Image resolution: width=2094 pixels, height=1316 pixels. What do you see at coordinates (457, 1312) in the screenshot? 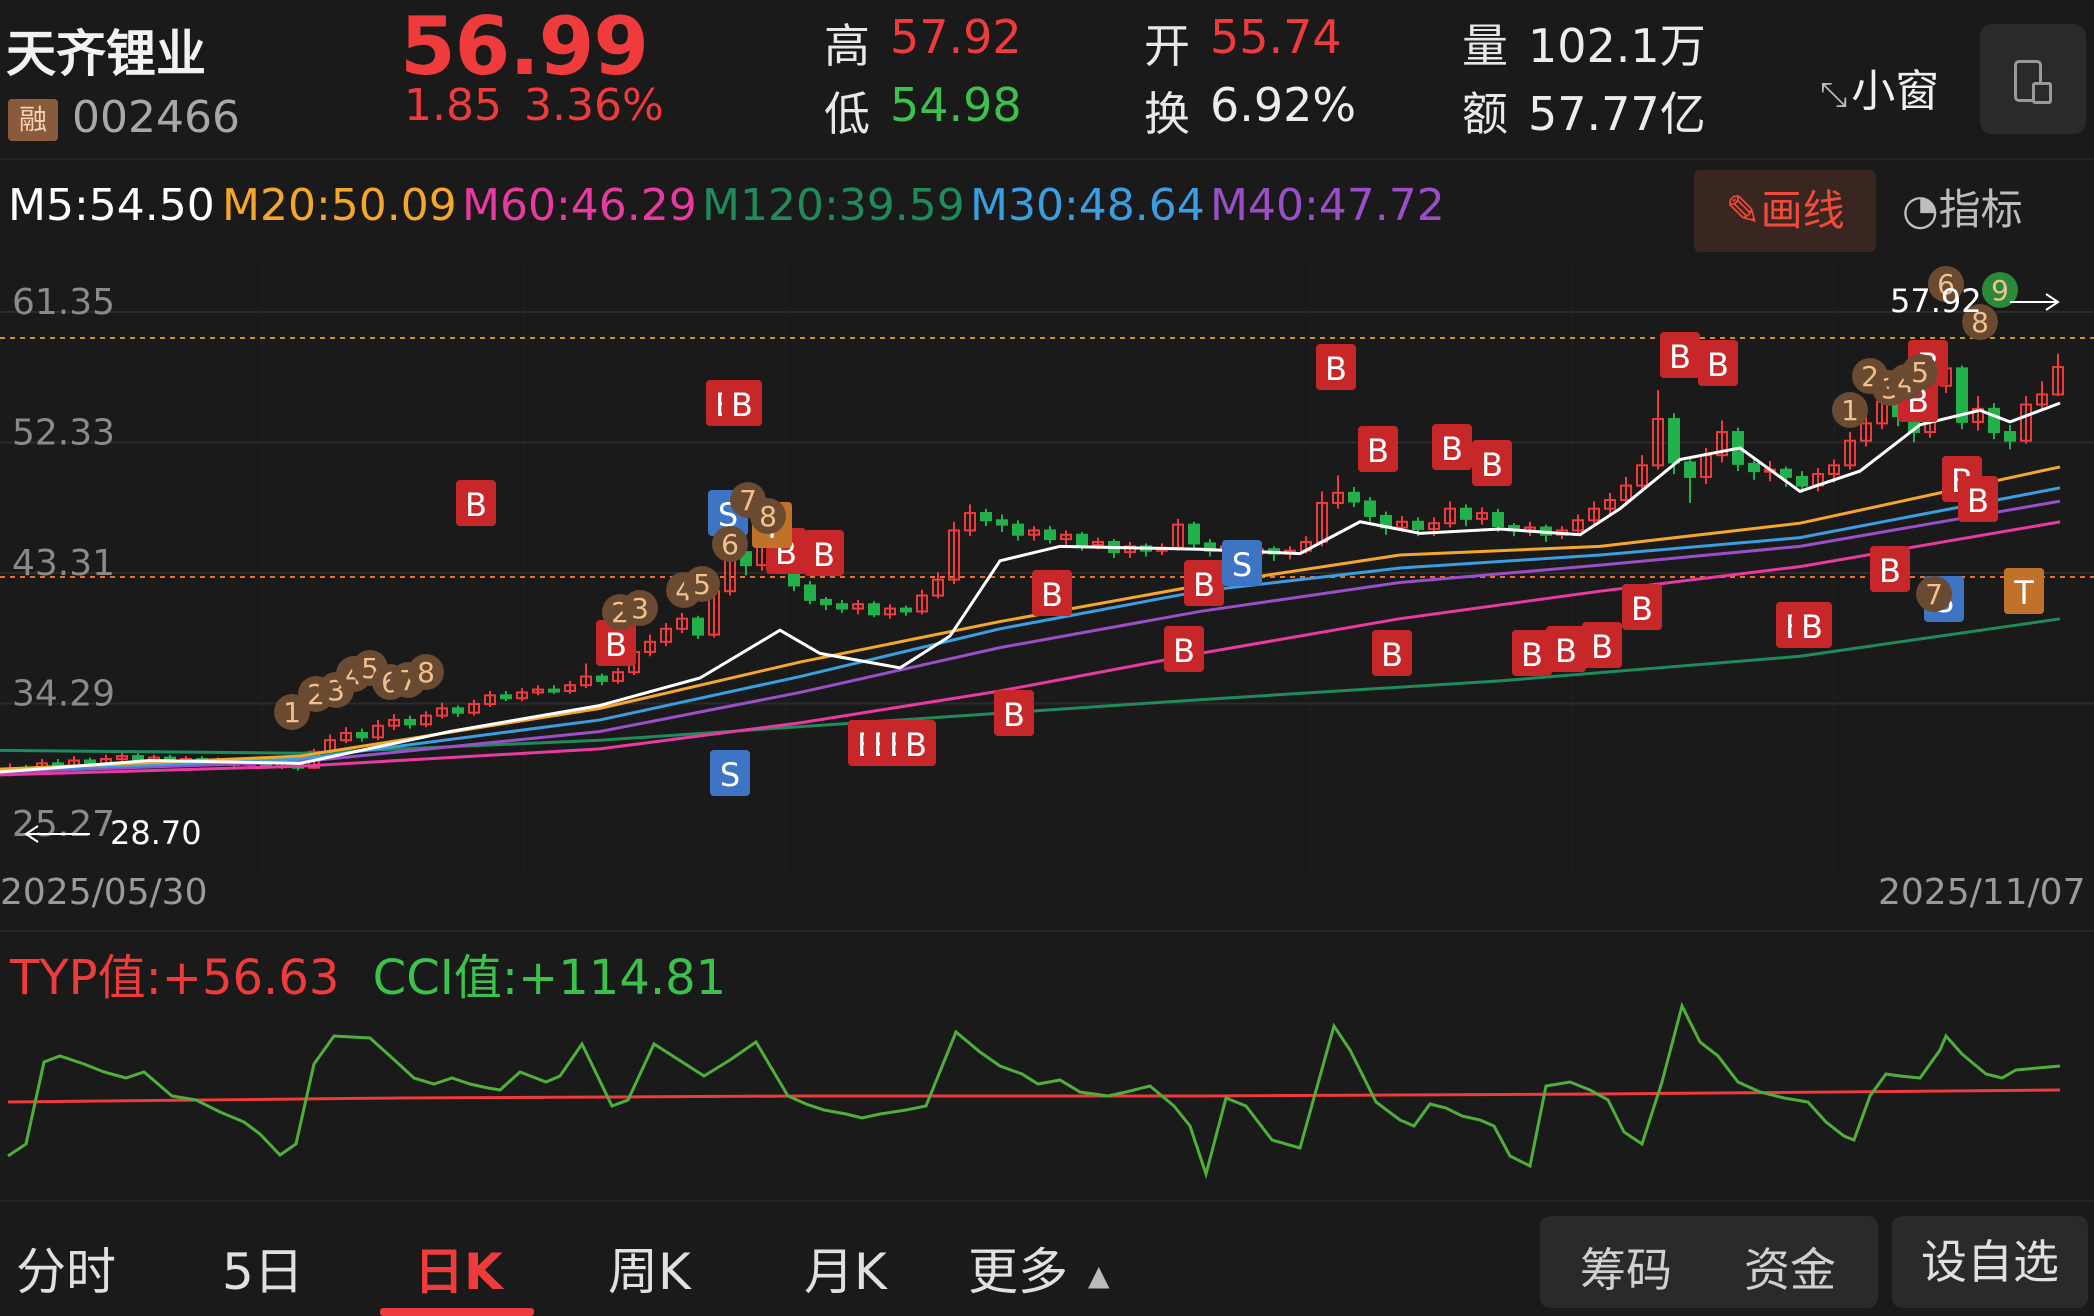
I see `active-tab-indicator` at bounding box center [457, 1312].